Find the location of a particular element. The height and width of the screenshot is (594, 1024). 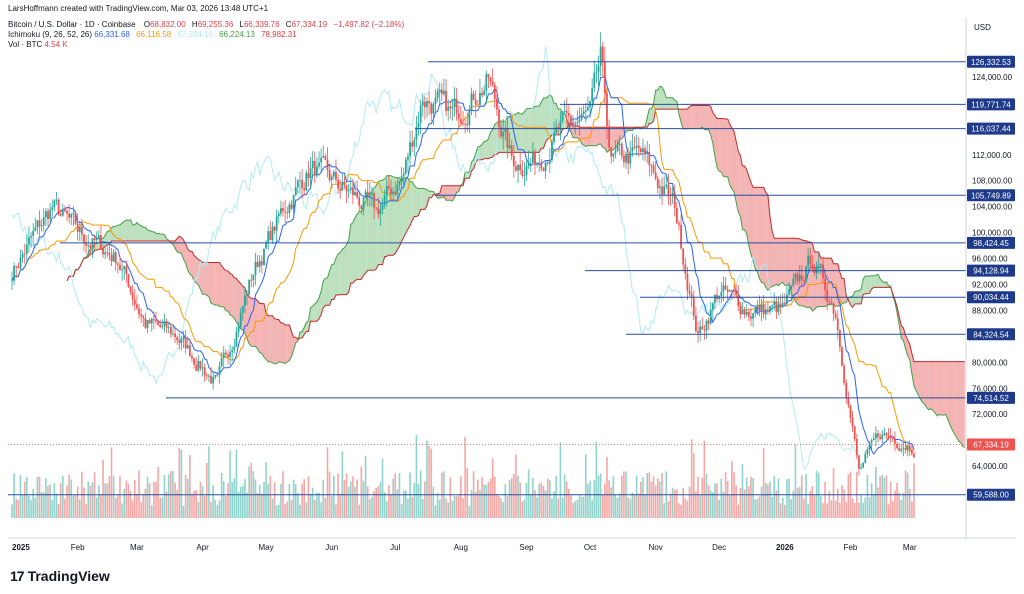

x-axis-tick-label: Aug is located at coordinates (461, 547).